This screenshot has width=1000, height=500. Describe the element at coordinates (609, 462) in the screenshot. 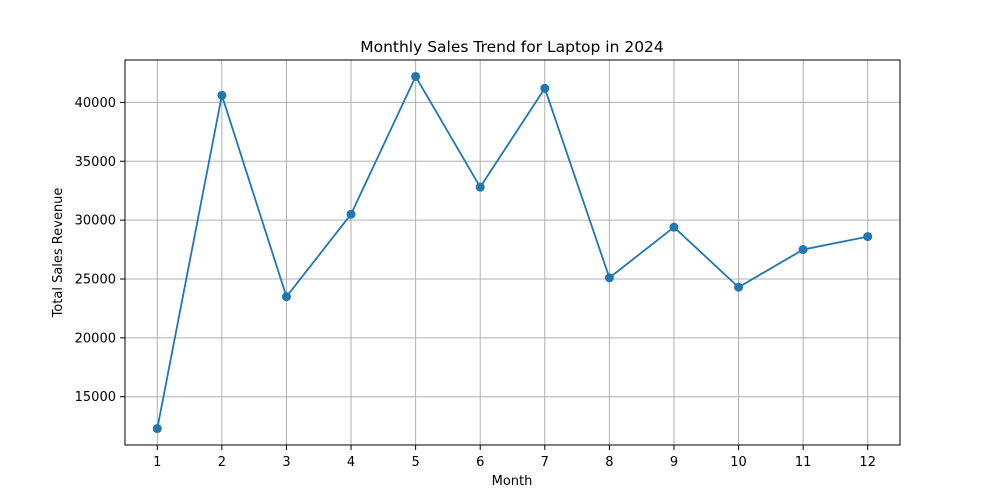

I see `x-tick-label: 8` at that location.